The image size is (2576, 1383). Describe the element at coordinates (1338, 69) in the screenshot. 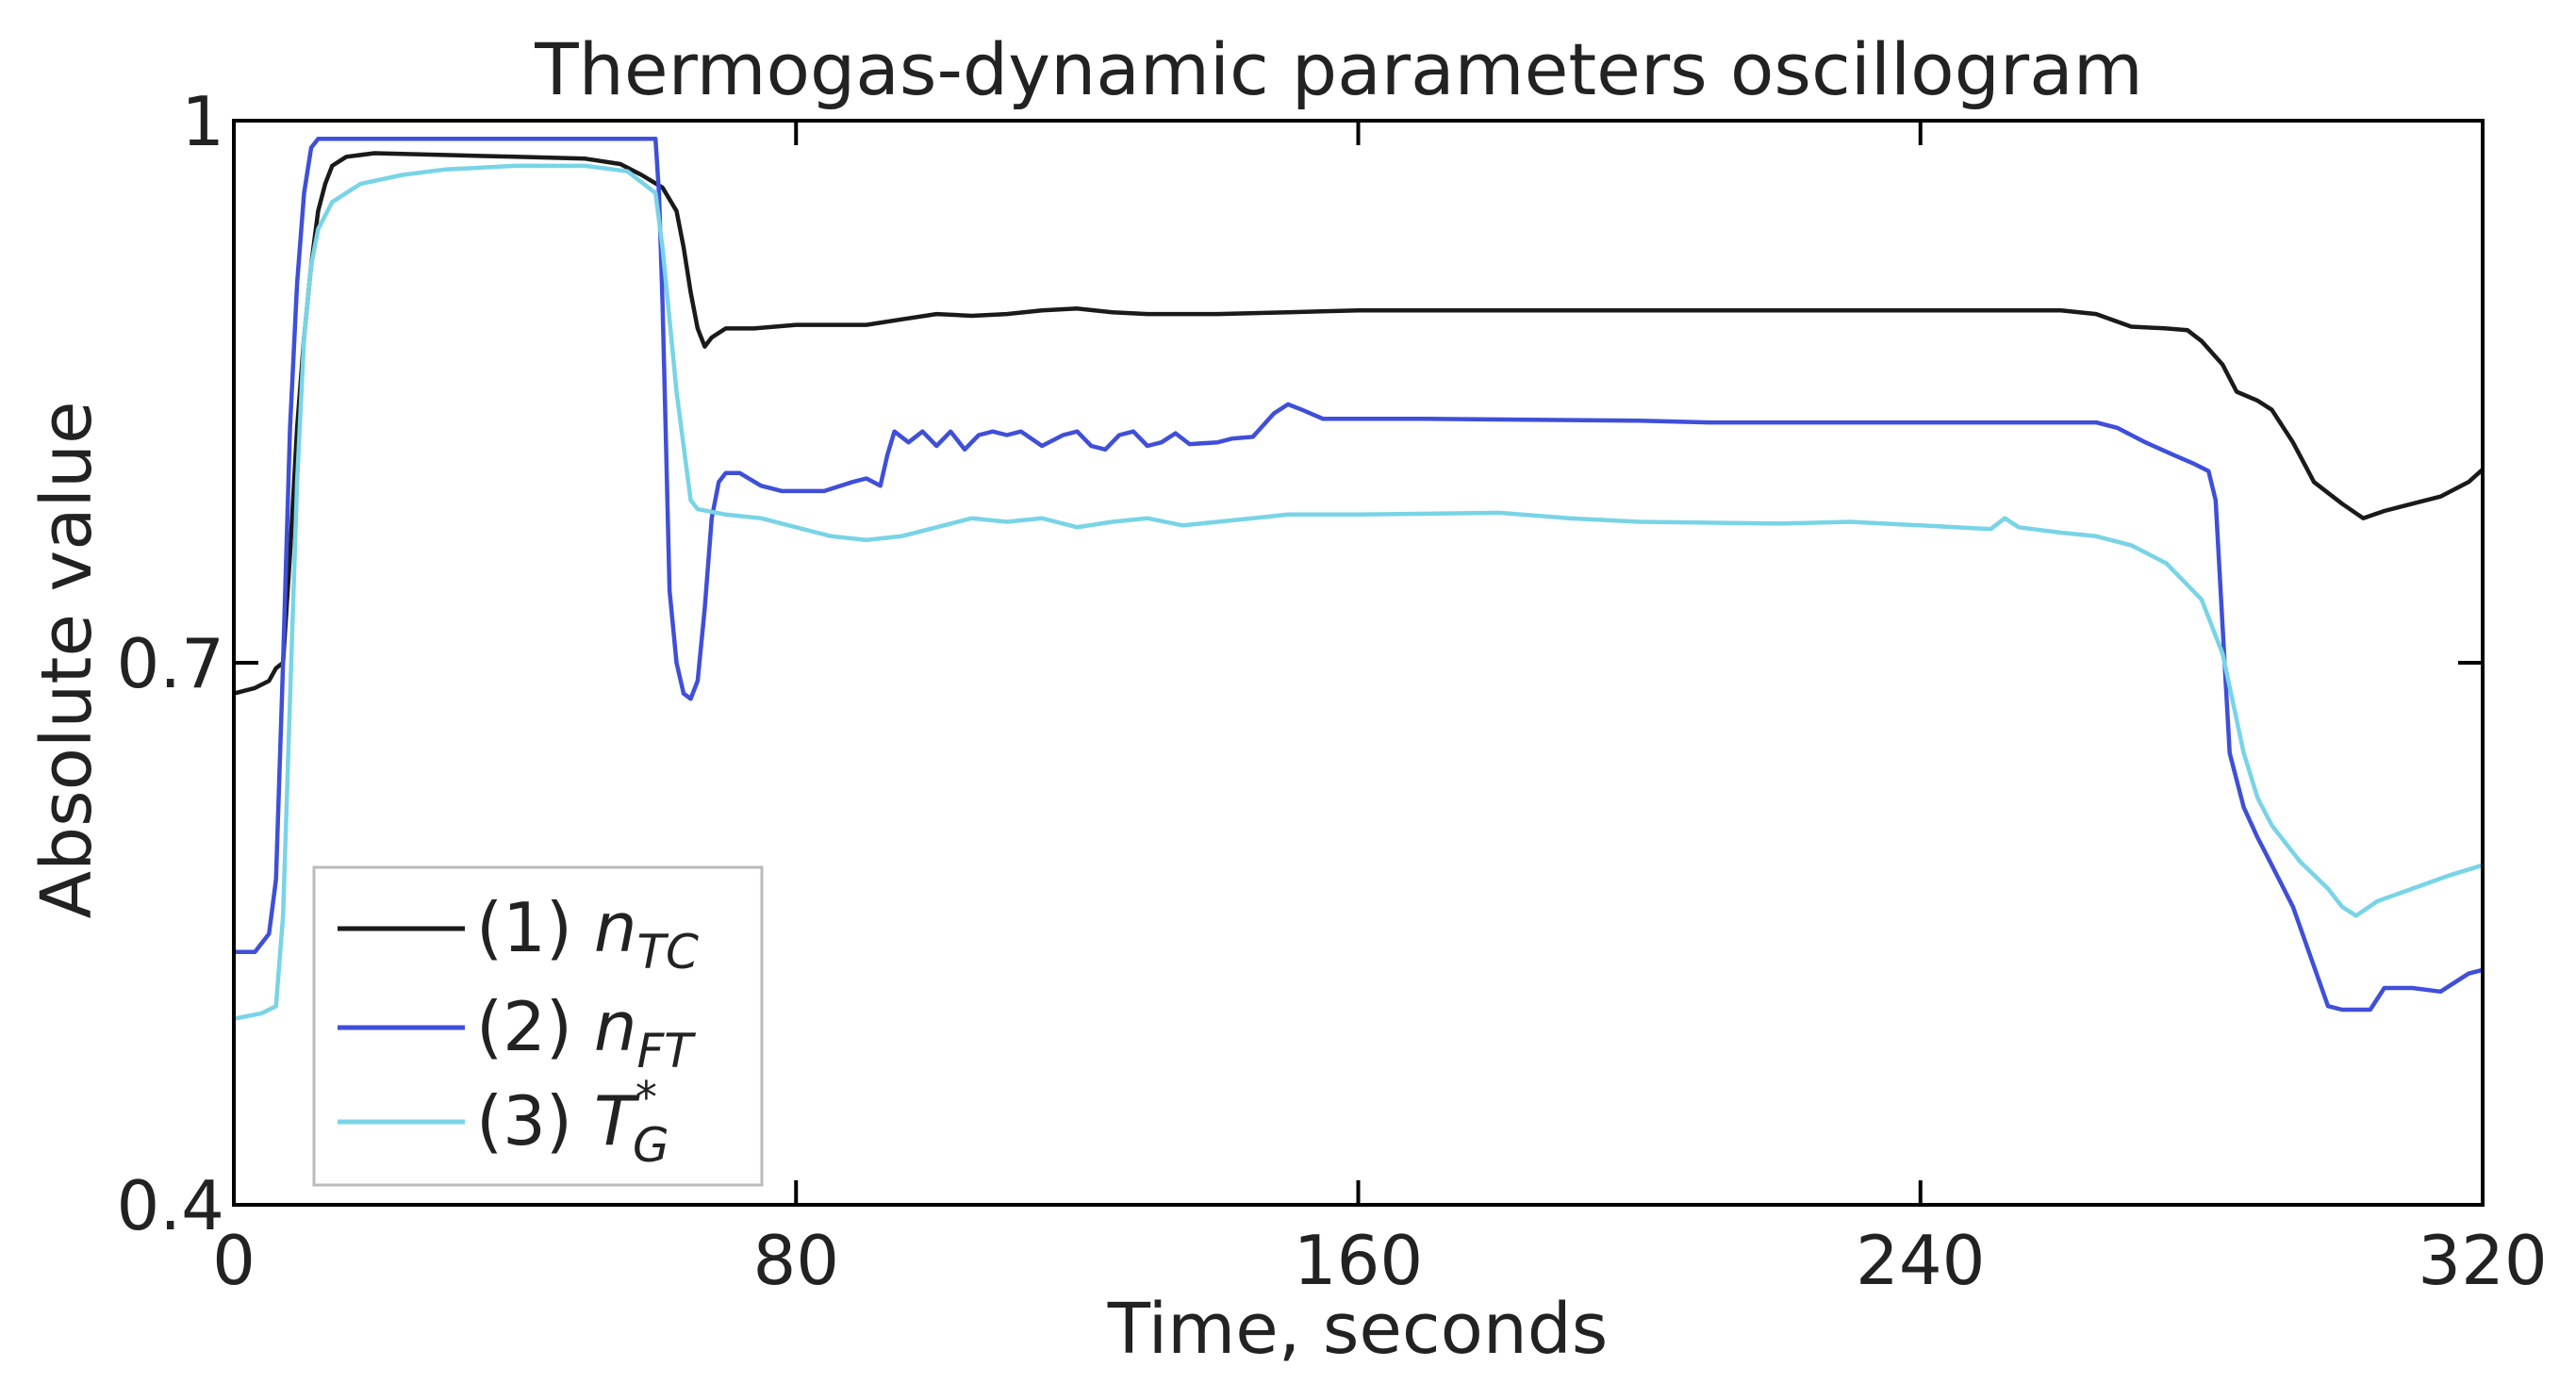

I see `chart-title: Thermogas-dynamic parameters oscillogram` at that location.